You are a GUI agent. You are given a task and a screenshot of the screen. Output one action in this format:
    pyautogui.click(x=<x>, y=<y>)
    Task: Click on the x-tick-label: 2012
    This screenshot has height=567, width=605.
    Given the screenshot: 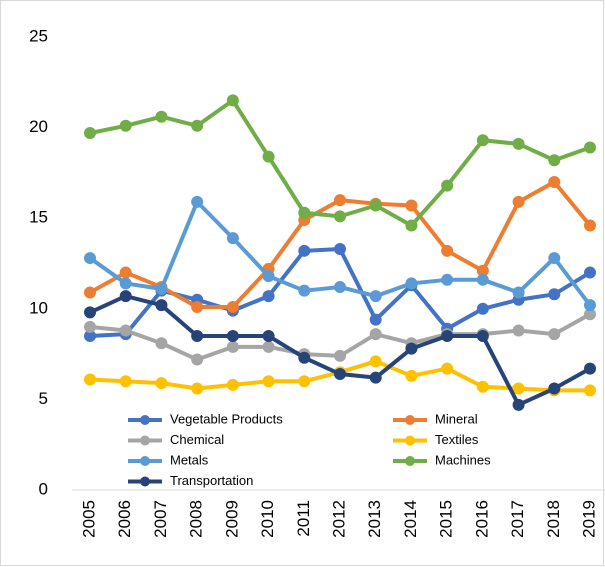 What is the action you would take?
    pyautogui.click(x=338, y=519)
    